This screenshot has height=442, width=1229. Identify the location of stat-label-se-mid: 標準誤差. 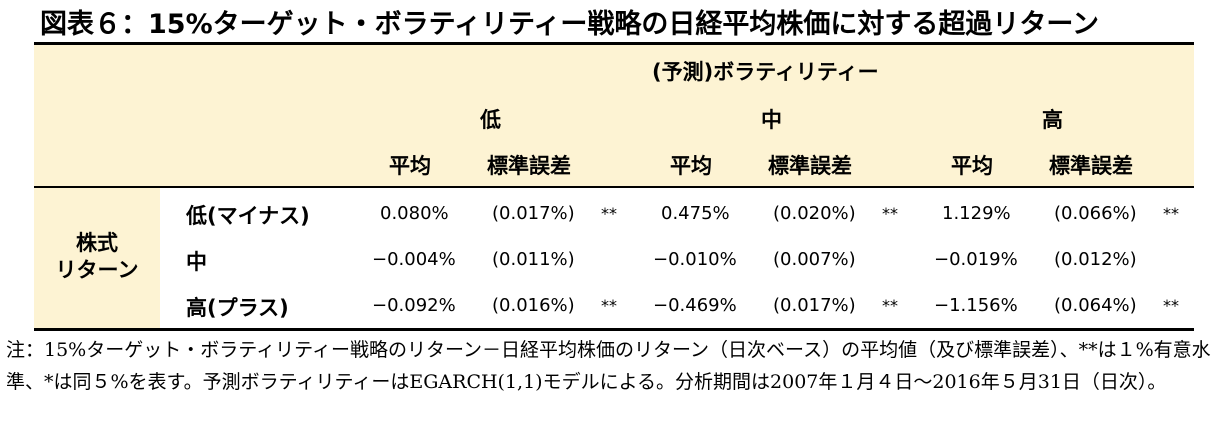
(810, 166).